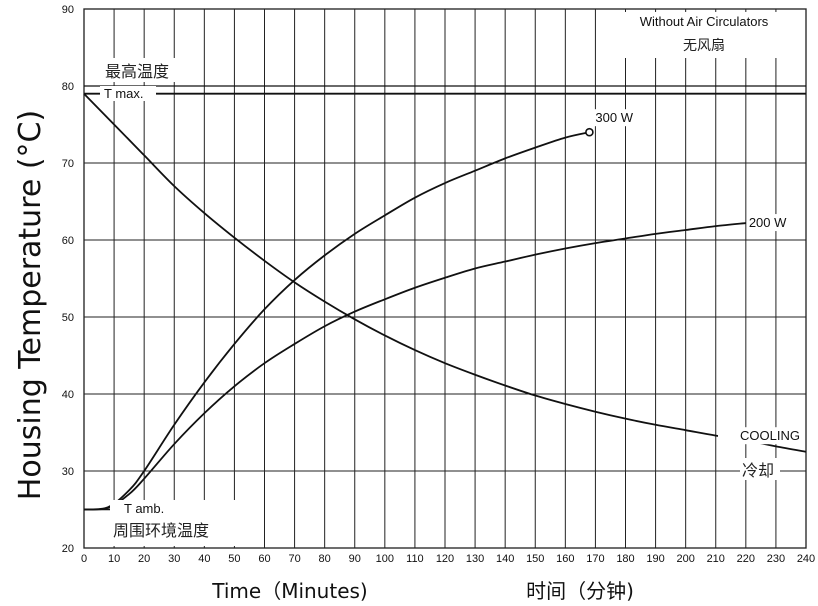  Describe the element at coordinates (704, 35) in the screenshot. I see `annotation-backdrop` at that location.